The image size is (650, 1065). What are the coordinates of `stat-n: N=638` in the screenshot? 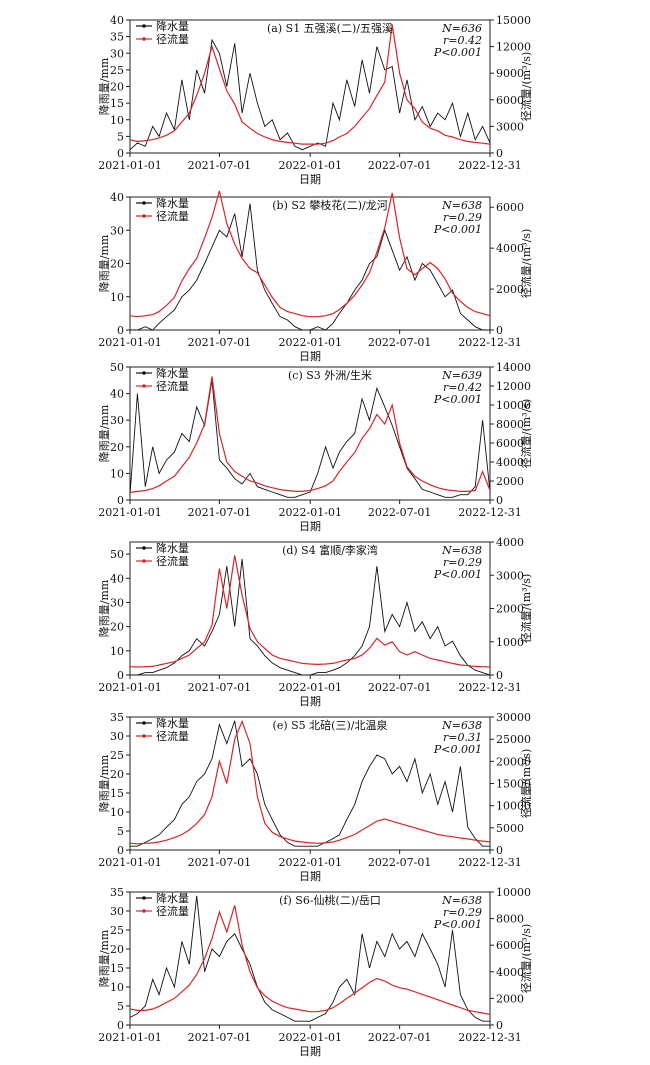 It's located at (461, 725).